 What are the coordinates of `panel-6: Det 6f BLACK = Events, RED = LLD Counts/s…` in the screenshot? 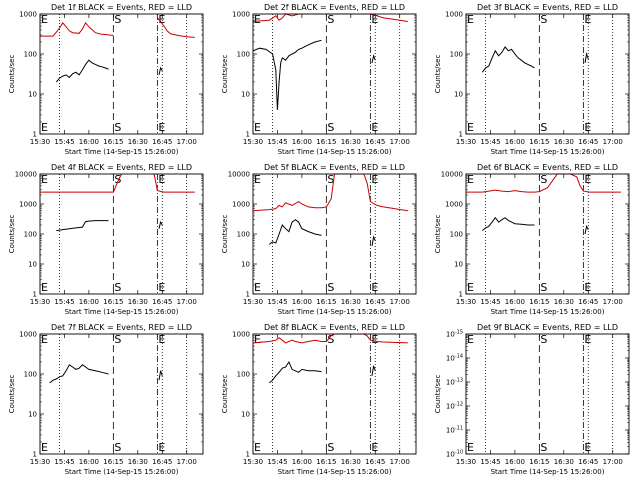 It's located at (532, 239).